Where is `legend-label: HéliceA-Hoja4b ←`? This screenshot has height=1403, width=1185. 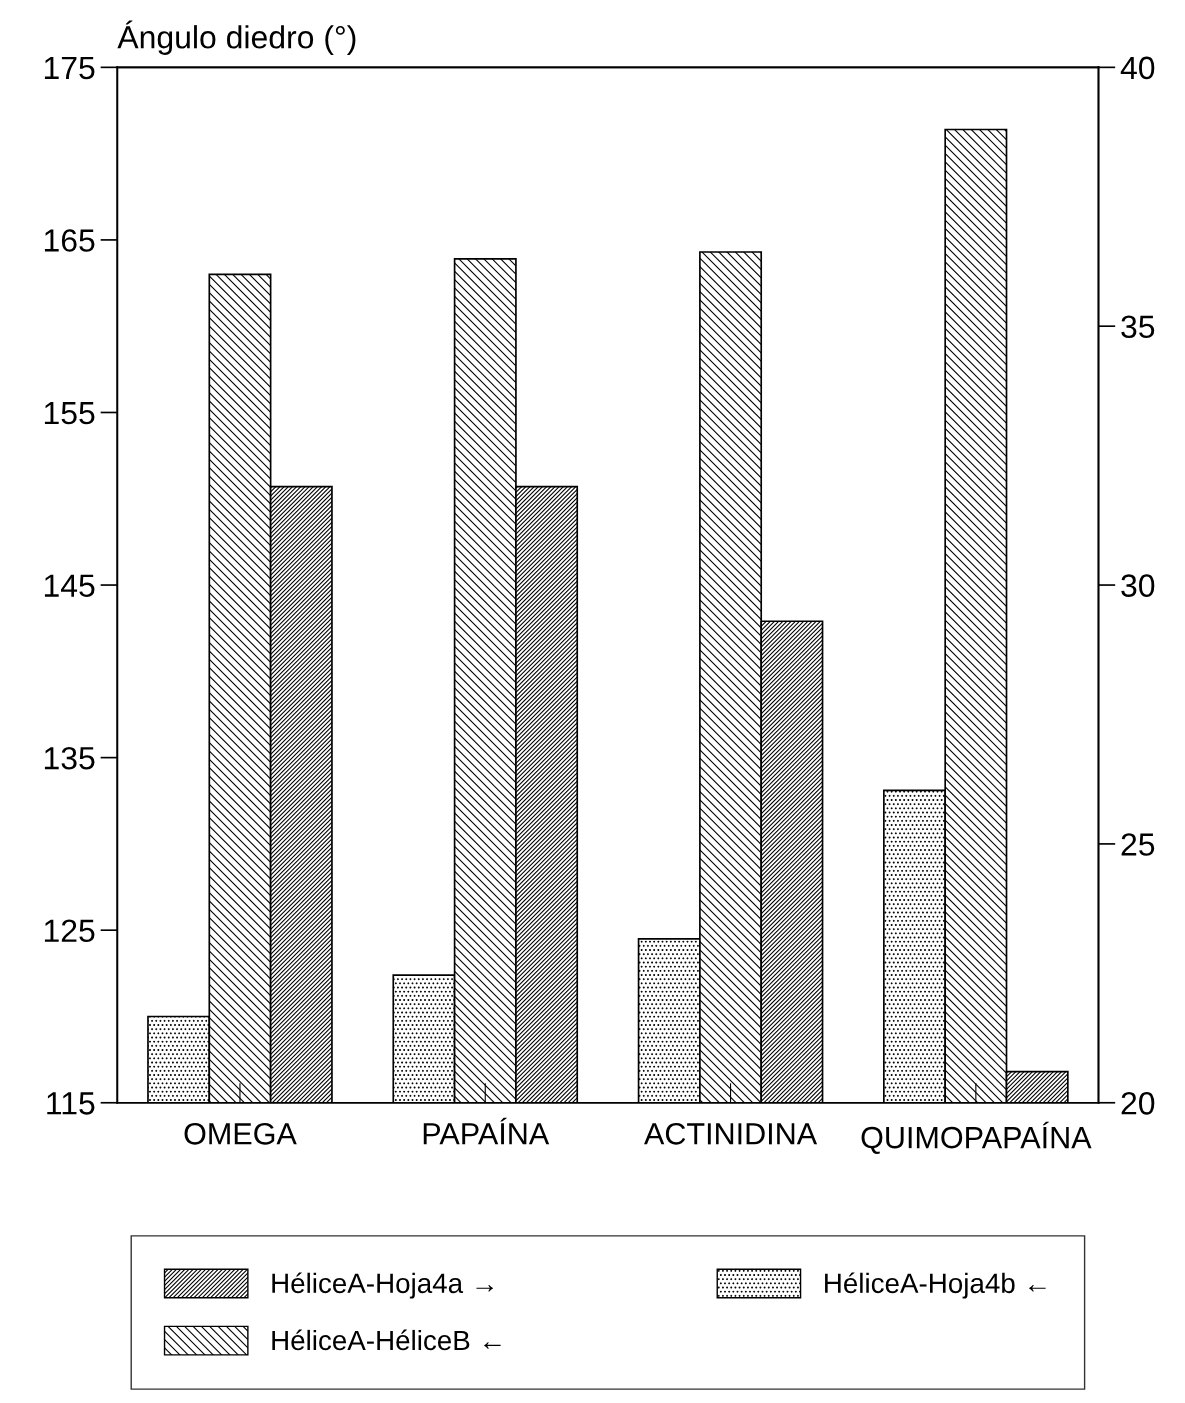 legend-label: HéliceA-Hoja4b ← is located at coordinates (935, 1285).